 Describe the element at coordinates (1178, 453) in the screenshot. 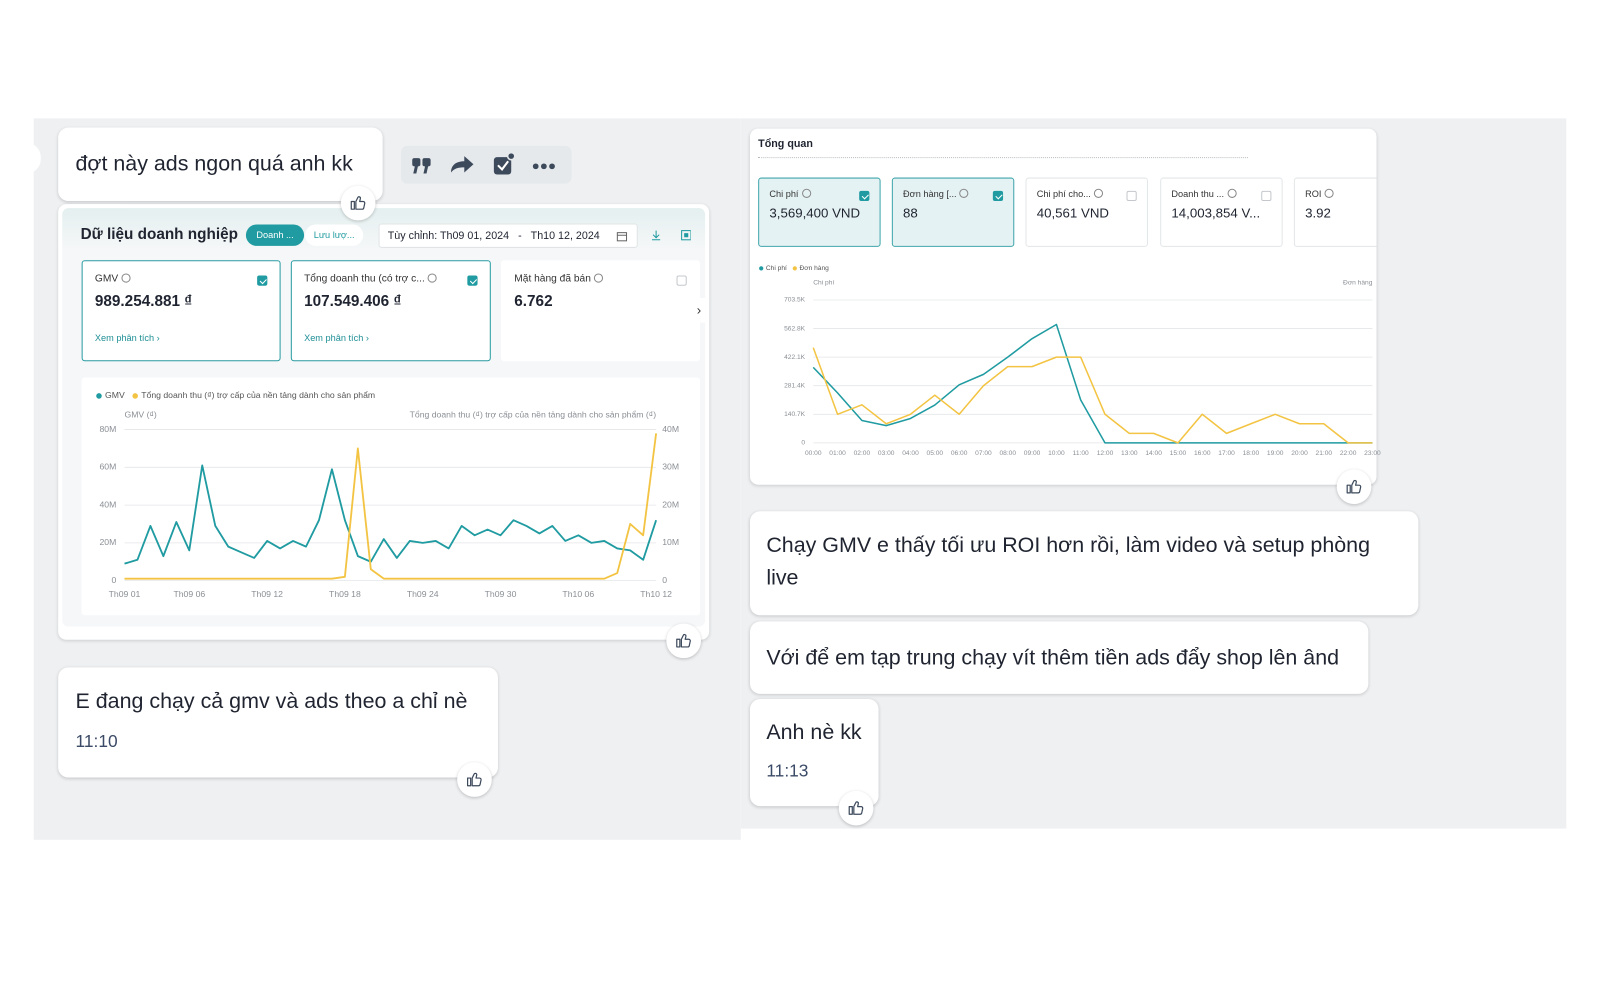

I see `x-tick-label: 15:00` at that location.